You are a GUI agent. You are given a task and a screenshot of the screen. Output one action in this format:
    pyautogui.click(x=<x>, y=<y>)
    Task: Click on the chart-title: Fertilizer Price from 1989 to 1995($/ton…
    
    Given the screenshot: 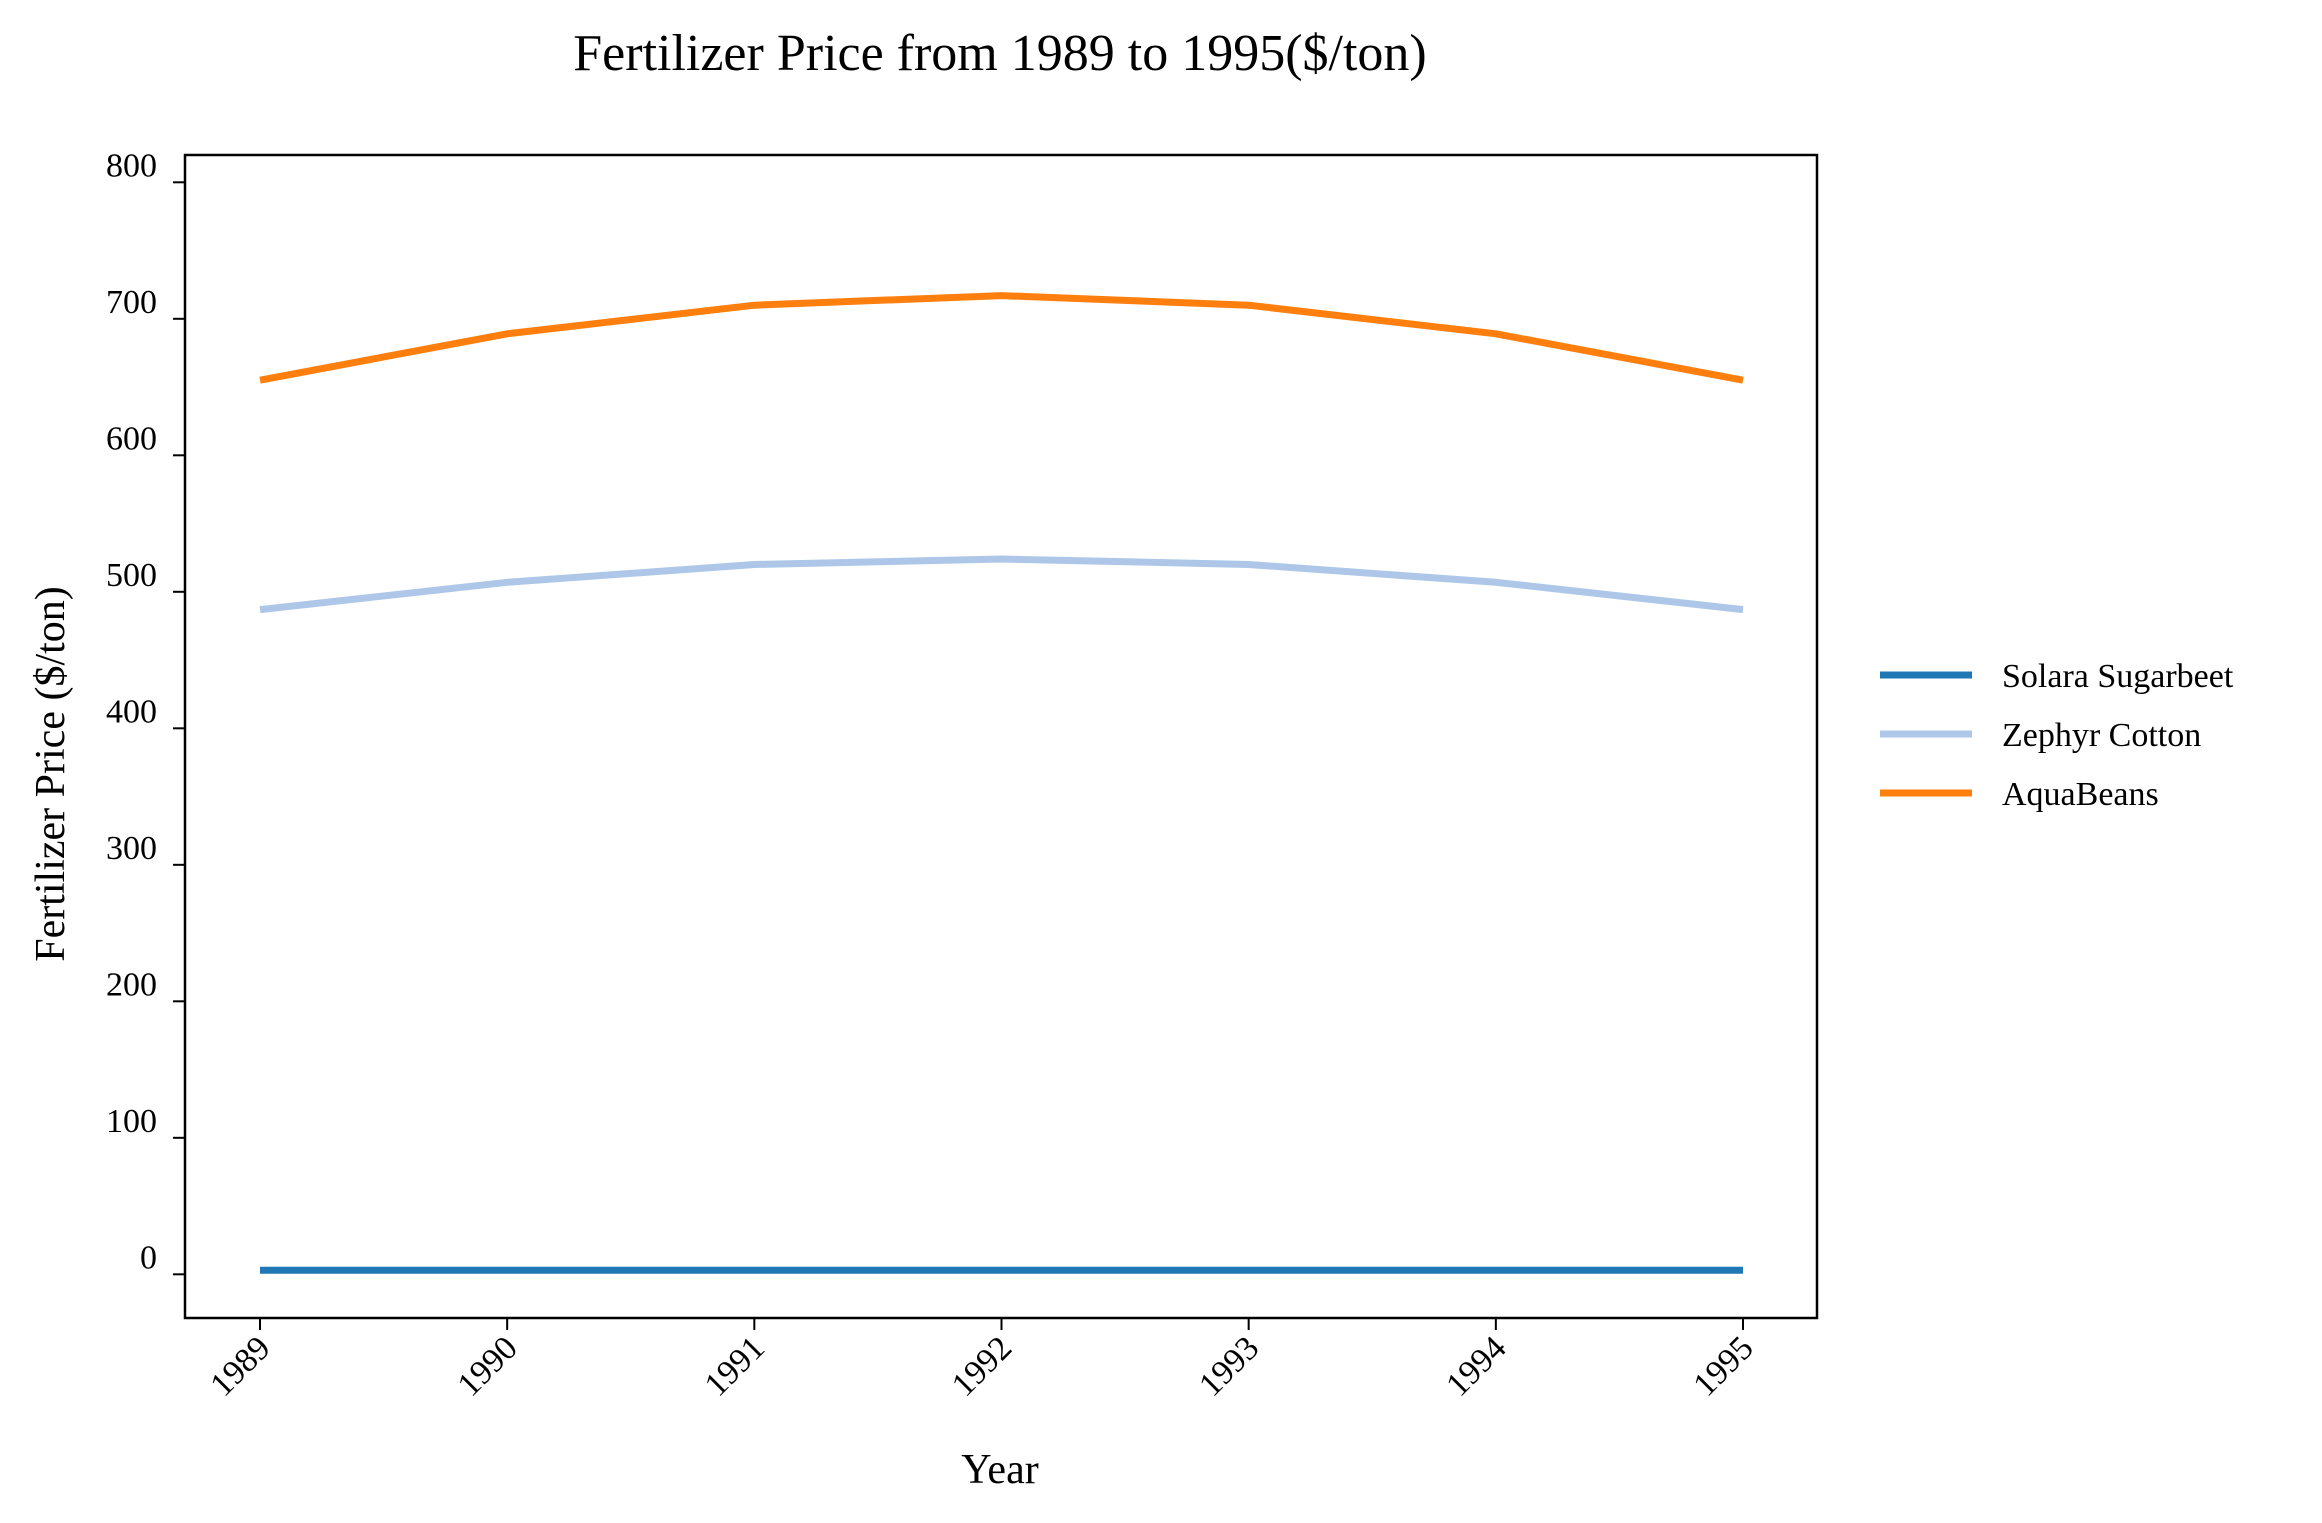 What is the action you would take?
    pyautogui.click(x=999, y=53)
    